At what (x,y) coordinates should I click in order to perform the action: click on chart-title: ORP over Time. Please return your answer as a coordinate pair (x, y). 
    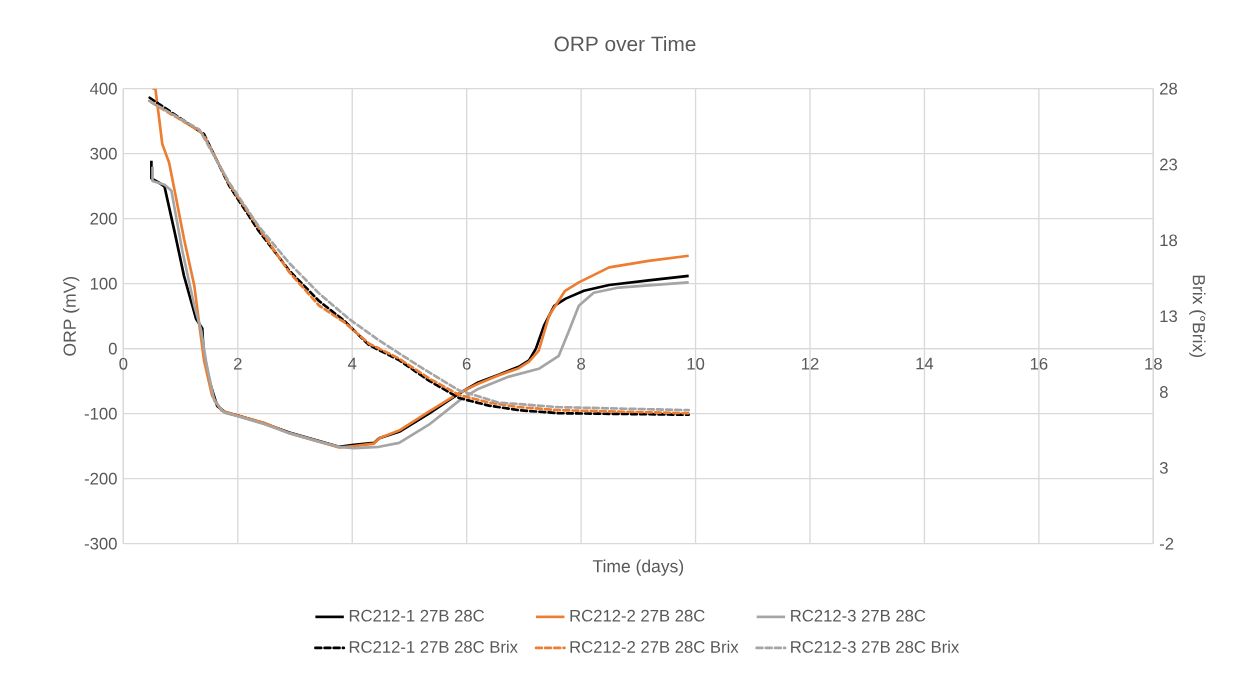
    Looking at the image, I should click on (625, 43).